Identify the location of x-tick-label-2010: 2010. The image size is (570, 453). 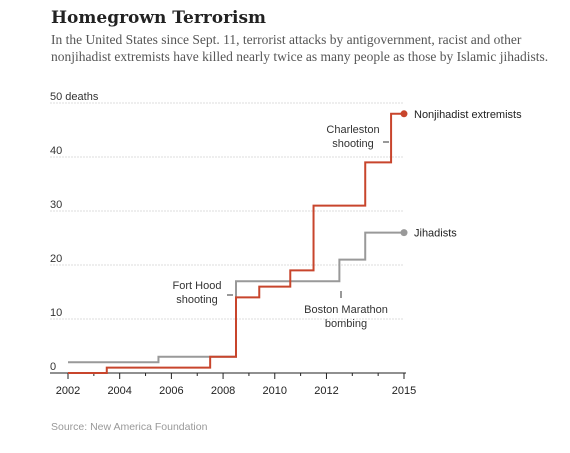
(275, 391).